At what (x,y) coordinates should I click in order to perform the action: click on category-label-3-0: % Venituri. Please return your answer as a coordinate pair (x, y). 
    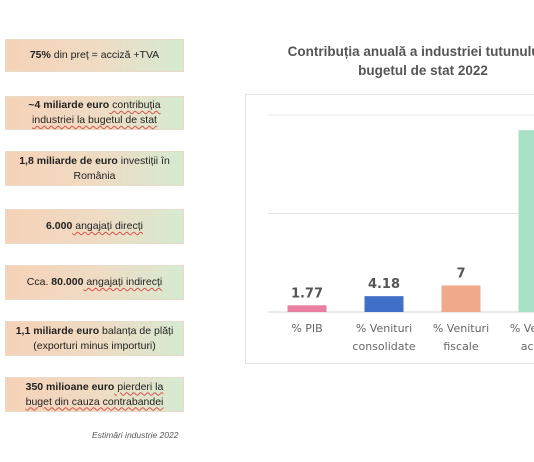
    Looking at the image, I should click on (522, 328).